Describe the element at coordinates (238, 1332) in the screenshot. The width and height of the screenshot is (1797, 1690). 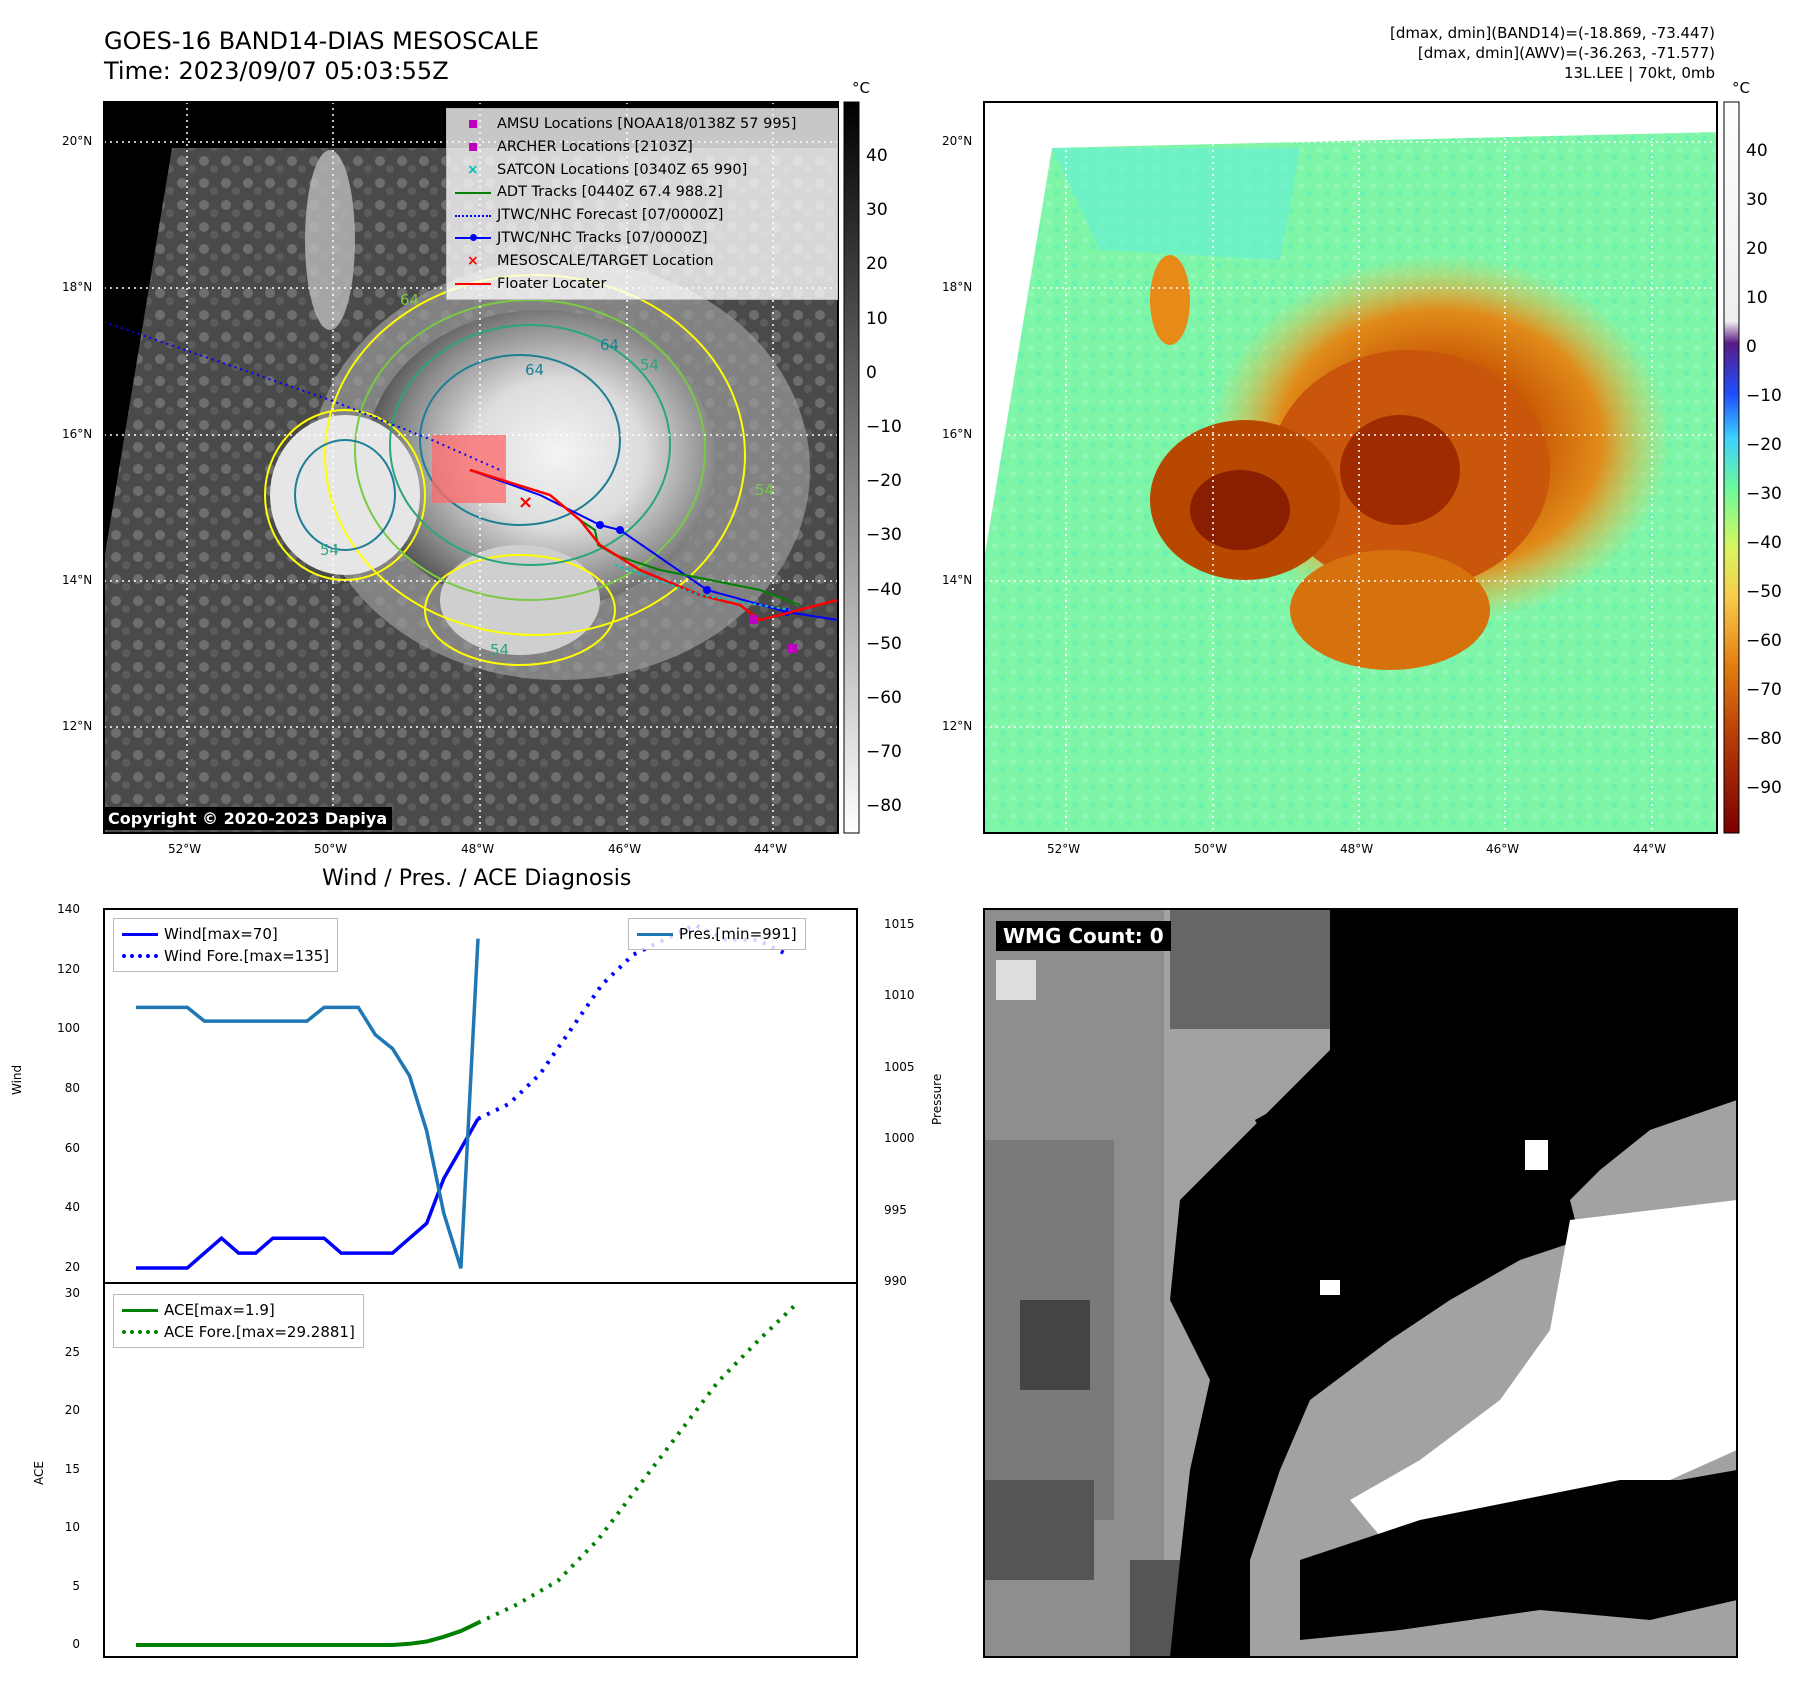
I see `legend-item-ace-forecast: ACE Fore.[max=29.2881]` at that location.